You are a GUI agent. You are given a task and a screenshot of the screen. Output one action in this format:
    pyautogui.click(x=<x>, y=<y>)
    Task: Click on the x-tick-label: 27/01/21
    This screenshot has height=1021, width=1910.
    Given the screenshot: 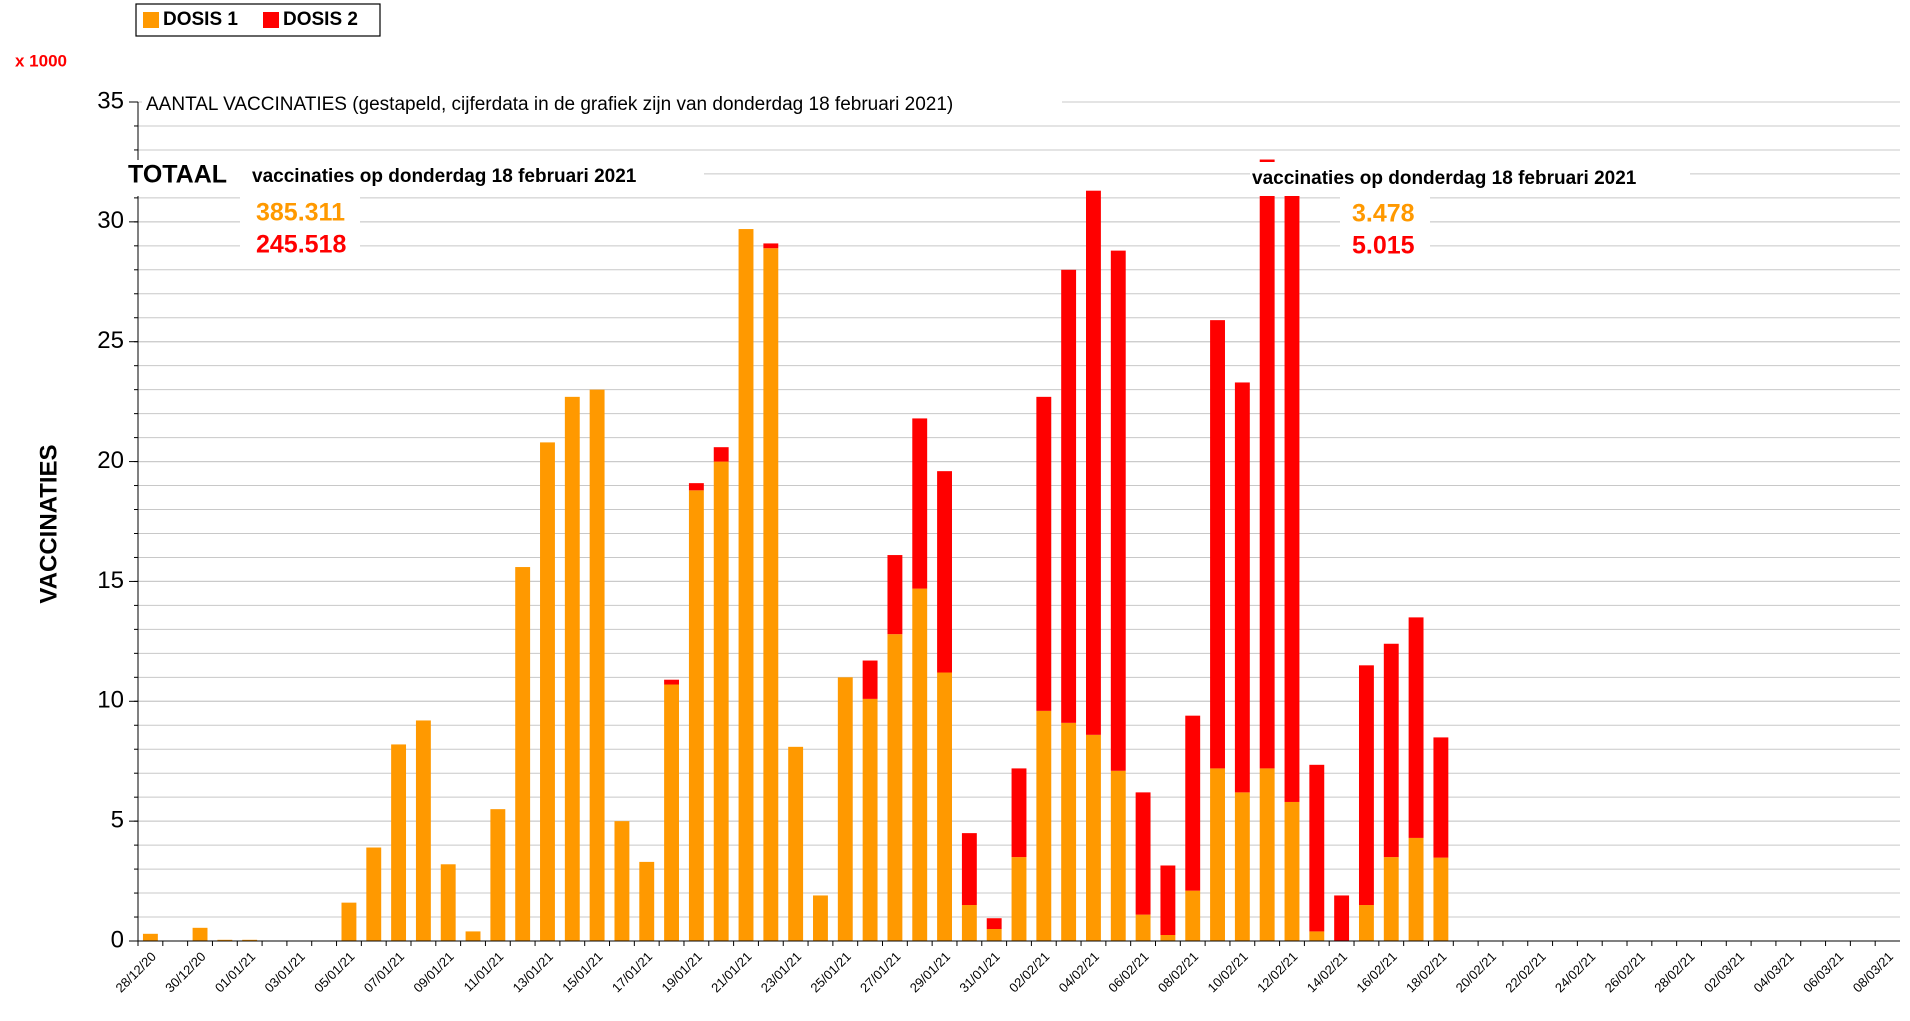 What is the action you would take?
    pyautogui.click(x=880, y=972)
    